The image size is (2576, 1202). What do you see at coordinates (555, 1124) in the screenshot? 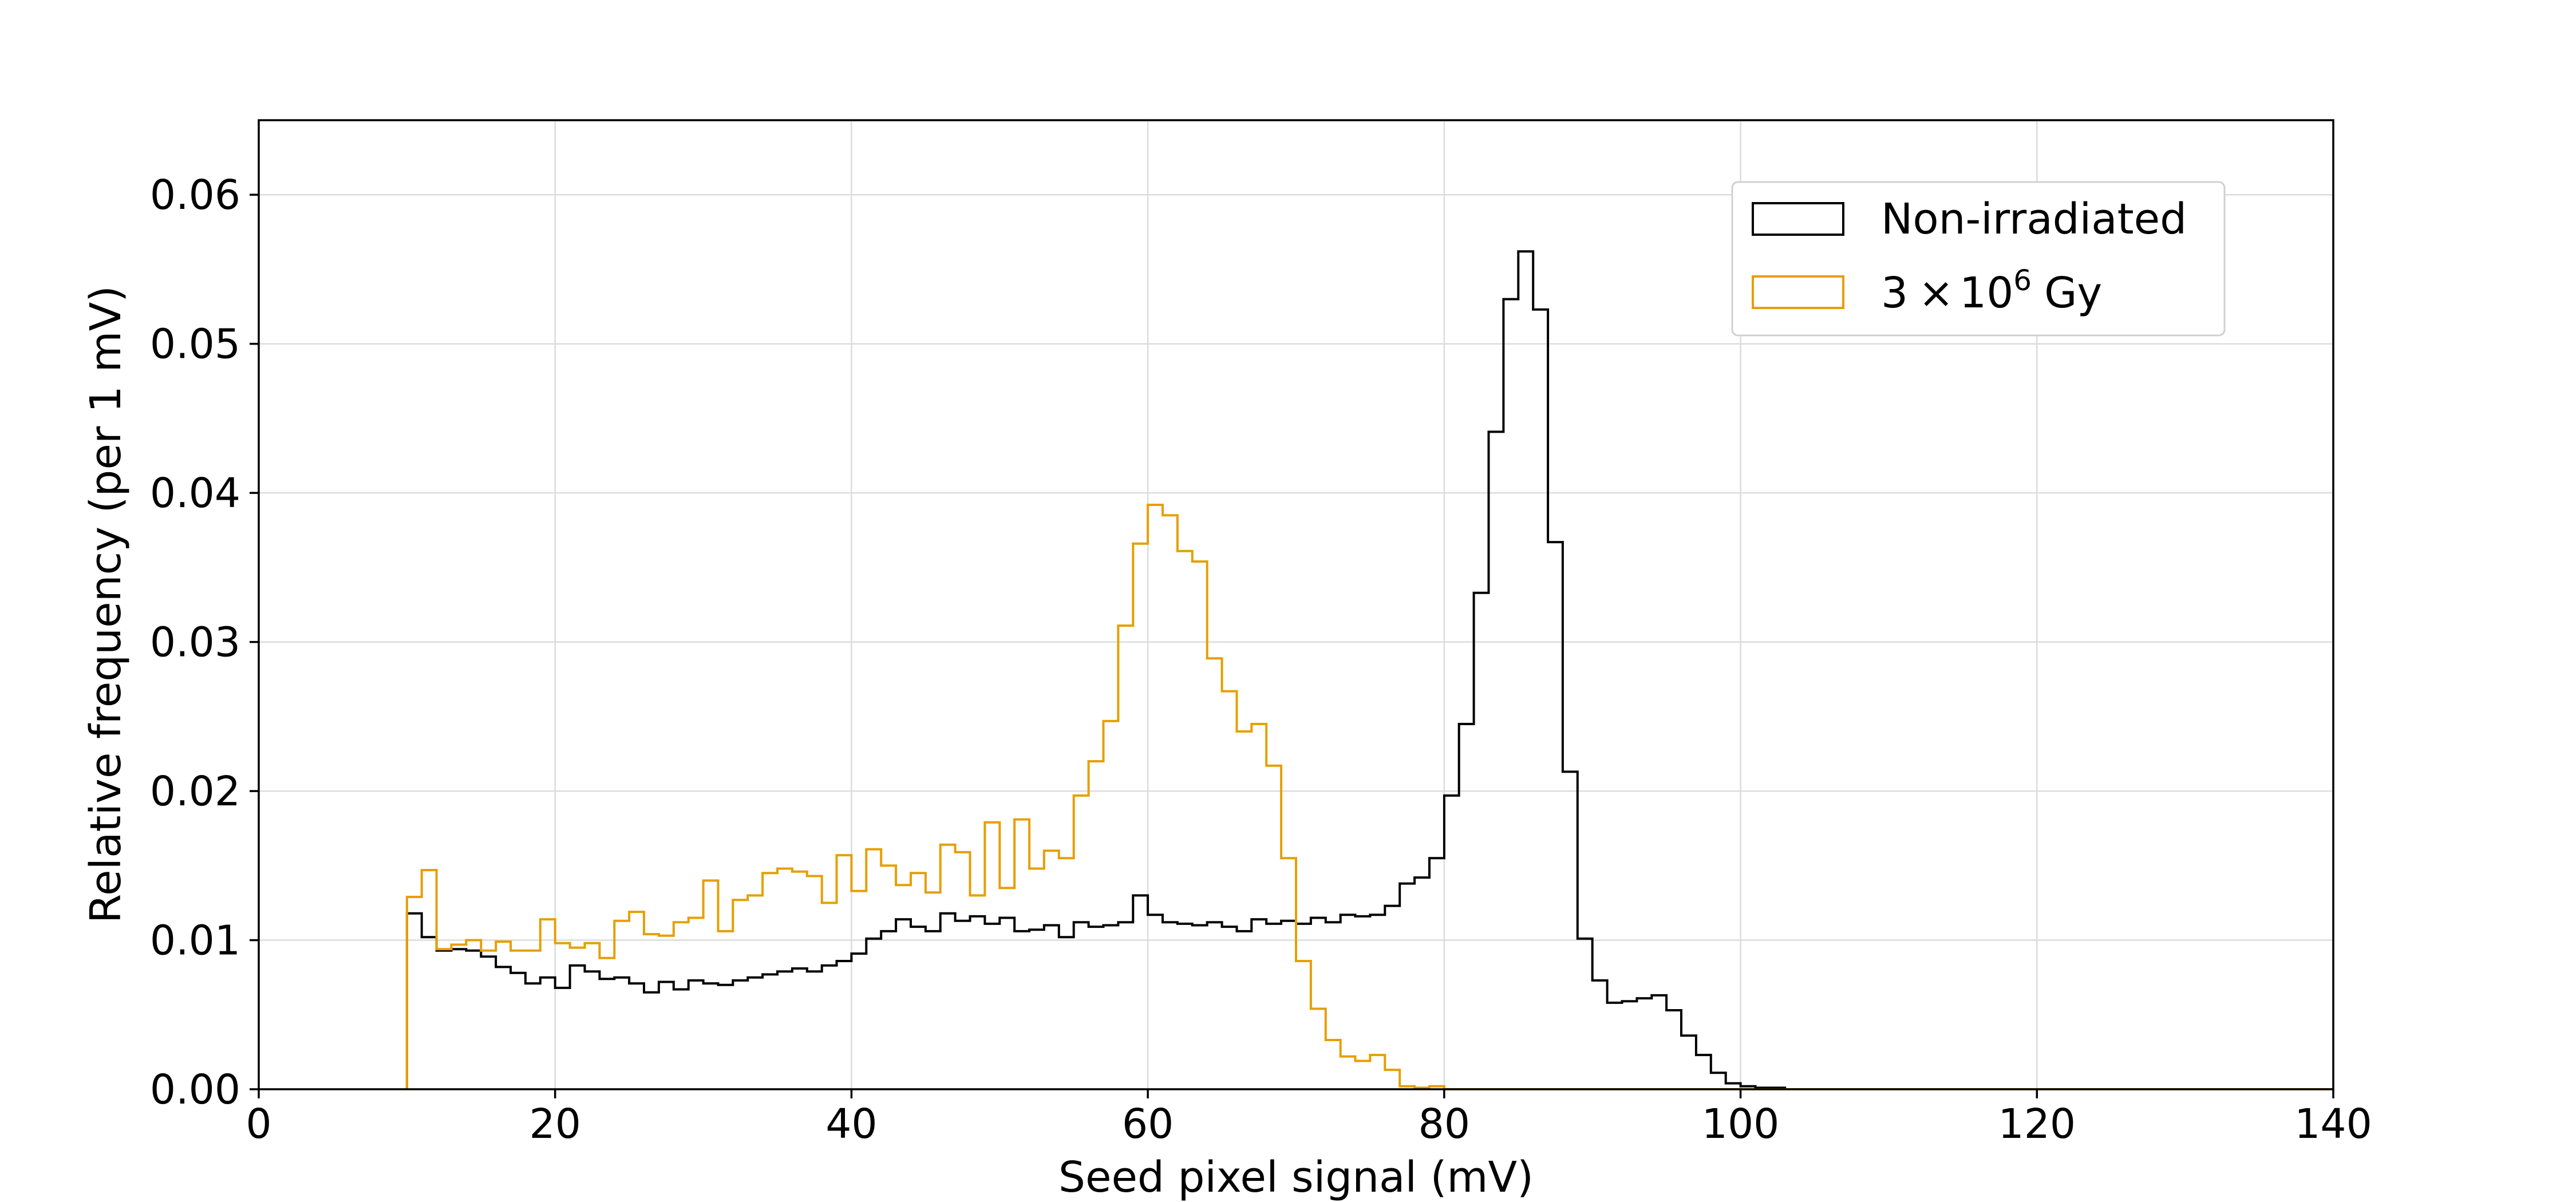
I see `x-tick-label: 20` at bounding box center [555, 1124].